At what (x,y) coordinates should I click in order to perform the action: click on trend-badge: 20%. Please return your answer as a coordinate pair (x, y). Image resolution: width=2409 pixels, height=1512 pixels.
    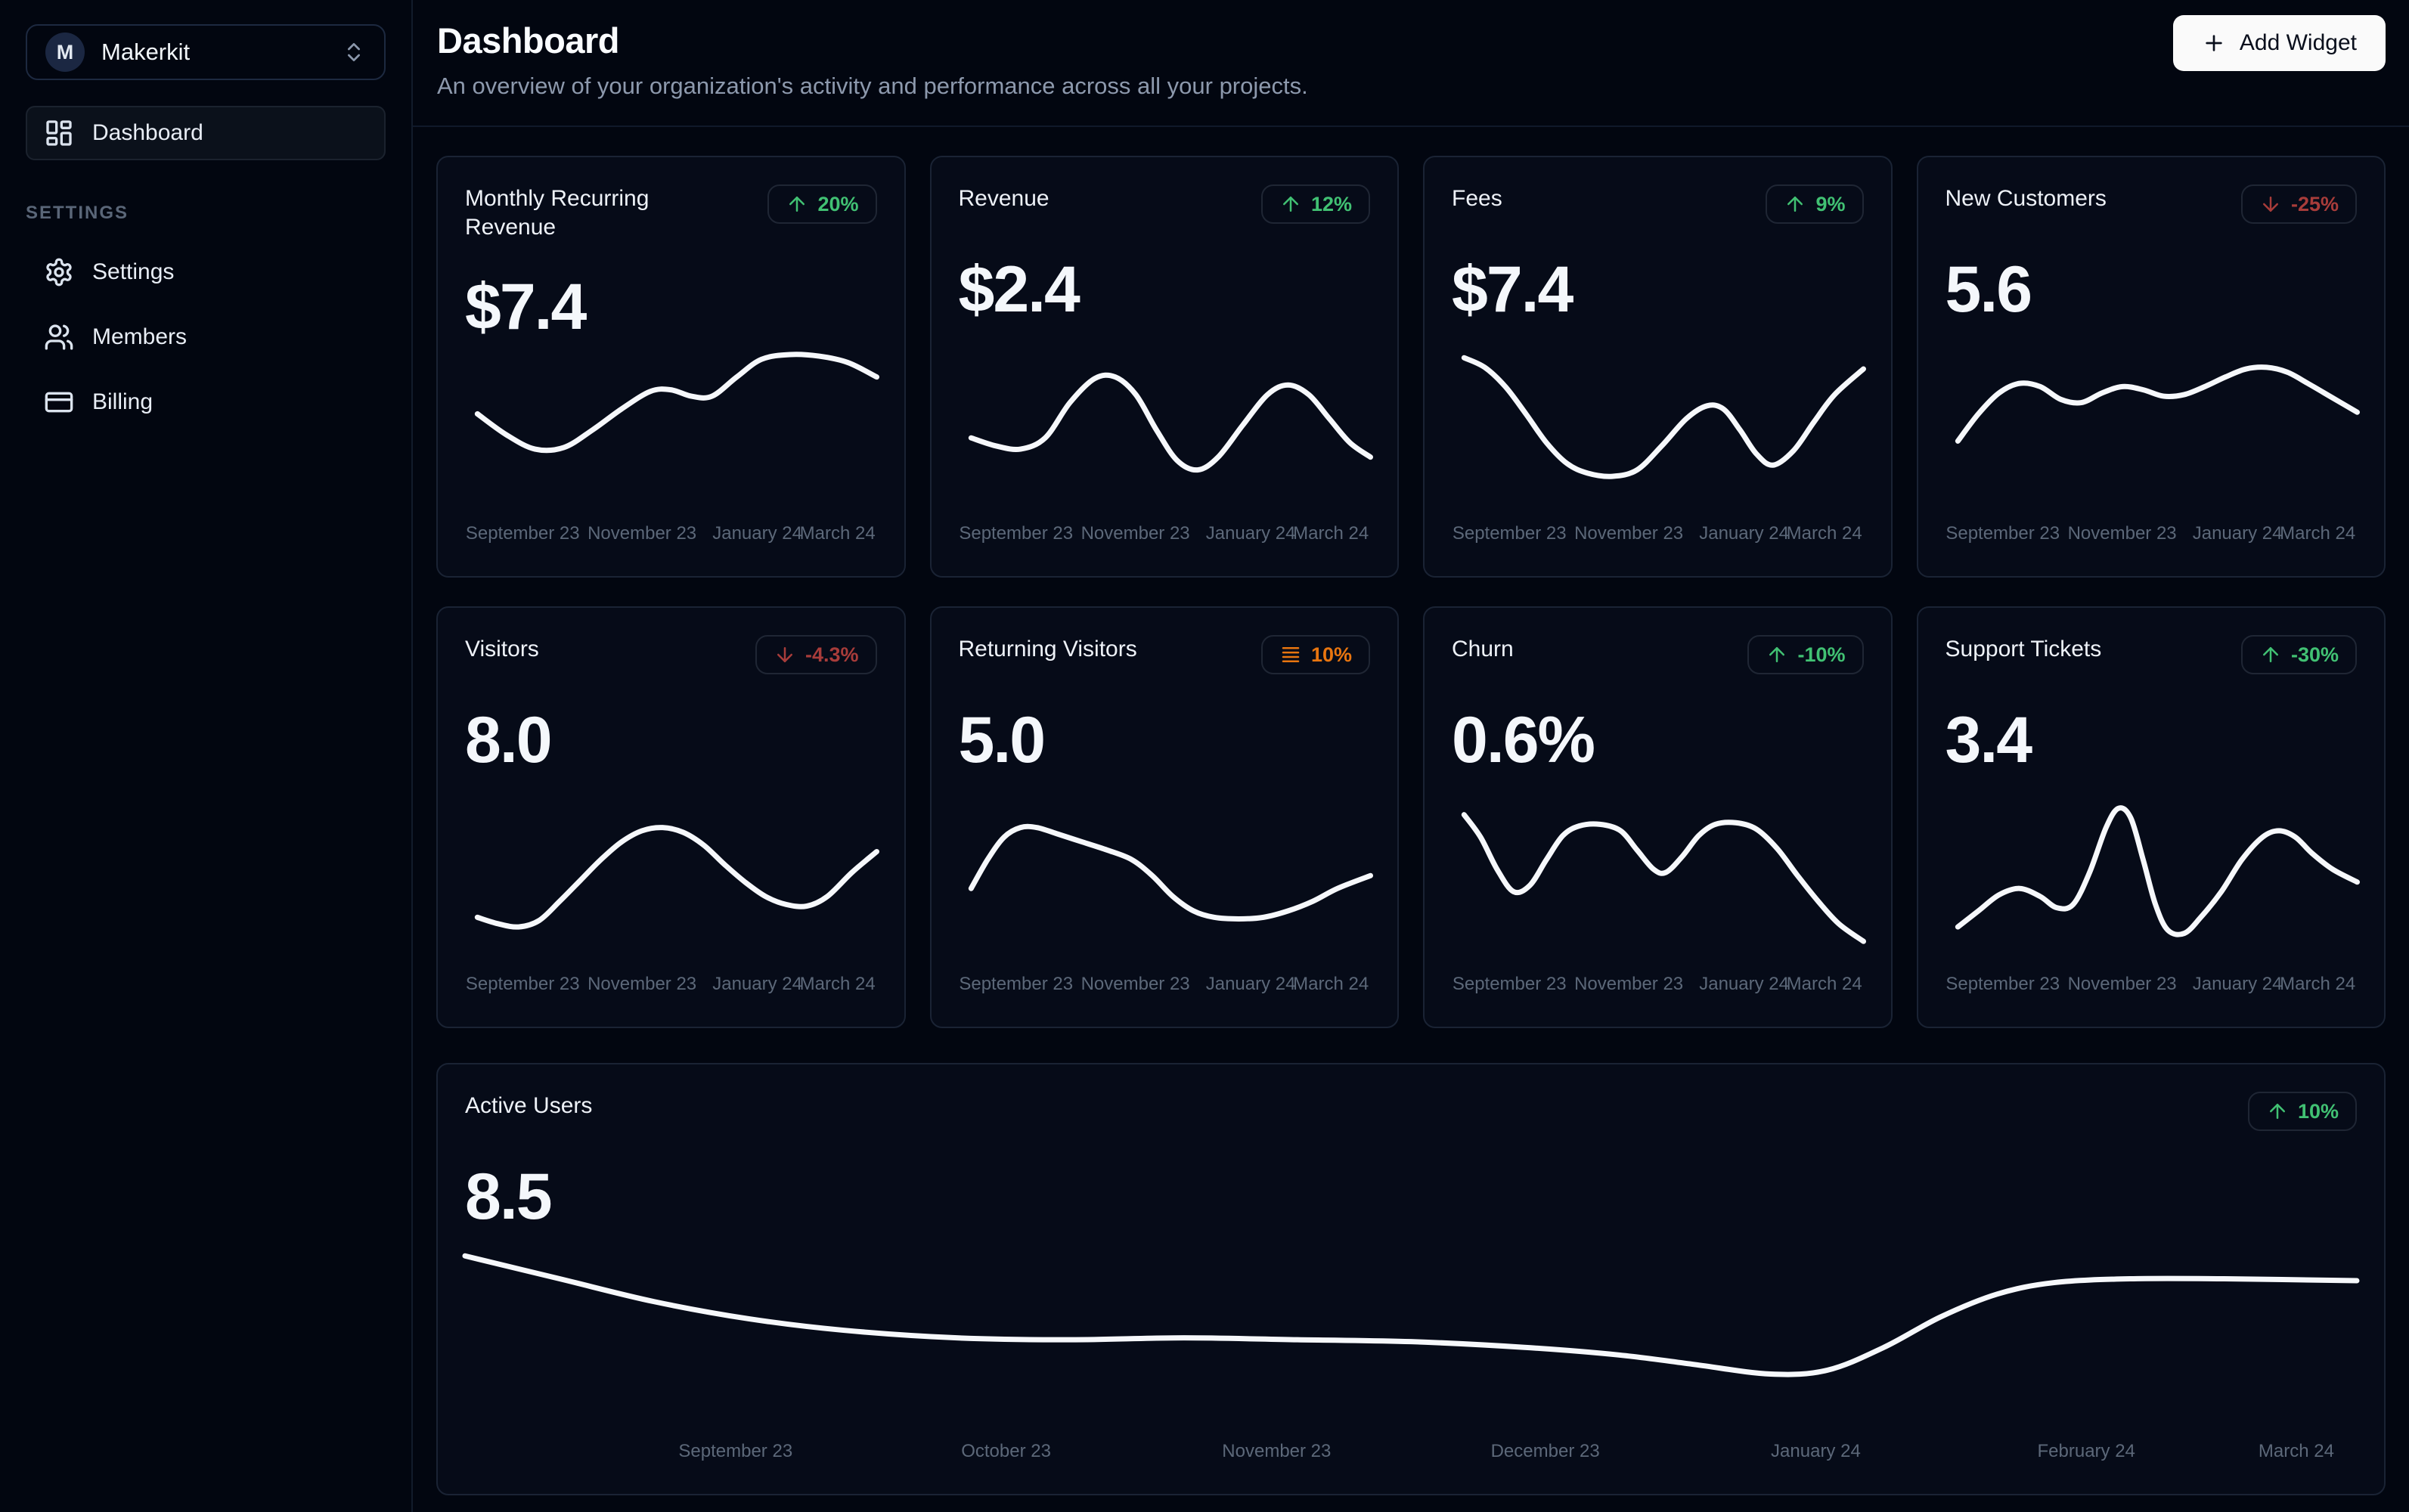
    Looking at the image, I should click on (822, 204).